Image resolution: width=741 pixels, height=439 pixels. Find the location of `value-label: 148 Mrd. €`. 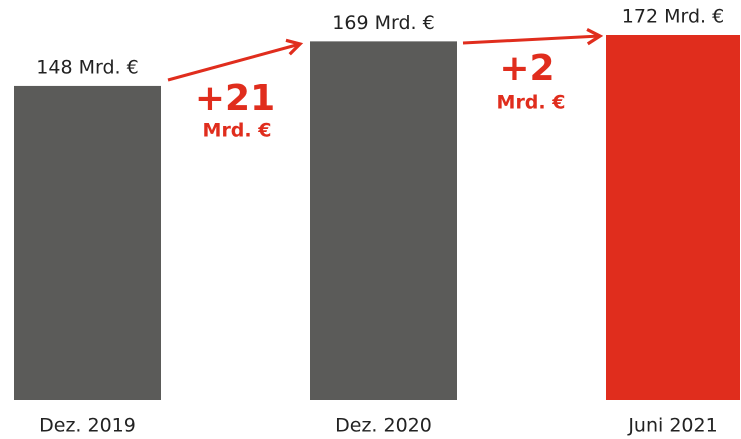

value-label: 148 Mrd. € is located at coordinates (87, 67).